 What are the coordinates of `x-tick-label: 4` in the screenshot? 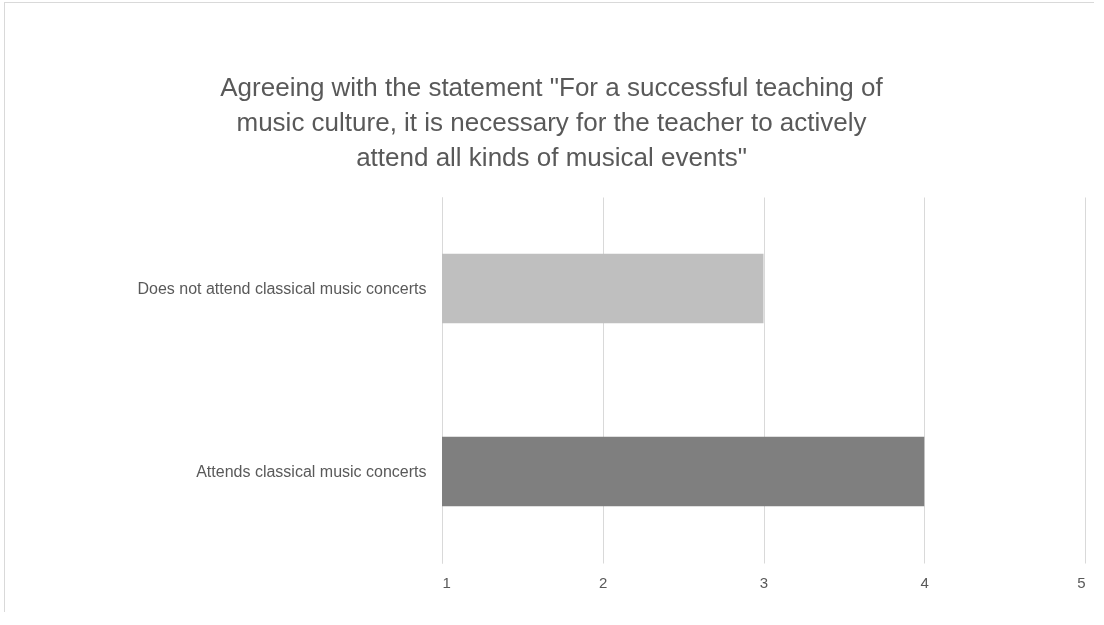 It's located at (924, 582).